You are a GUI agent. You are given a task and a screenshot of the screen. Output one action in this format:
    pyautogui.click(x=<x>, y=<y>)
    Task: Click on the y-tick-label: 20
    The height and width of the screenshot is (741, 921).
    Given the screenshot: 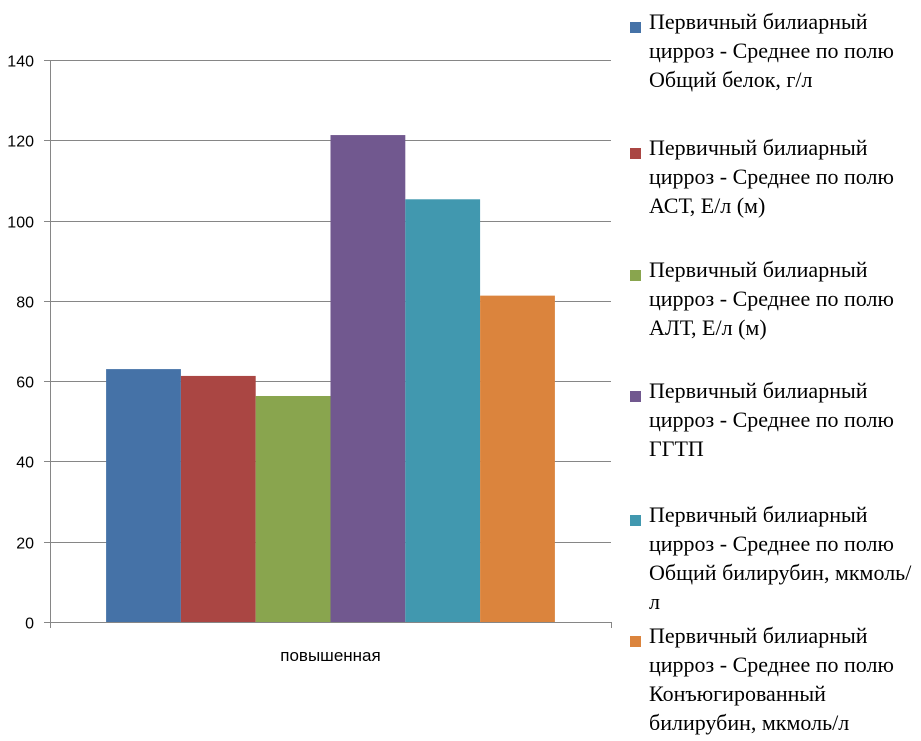 What is the action you would take?
    pyautogui.click(x=25, y=544)
    